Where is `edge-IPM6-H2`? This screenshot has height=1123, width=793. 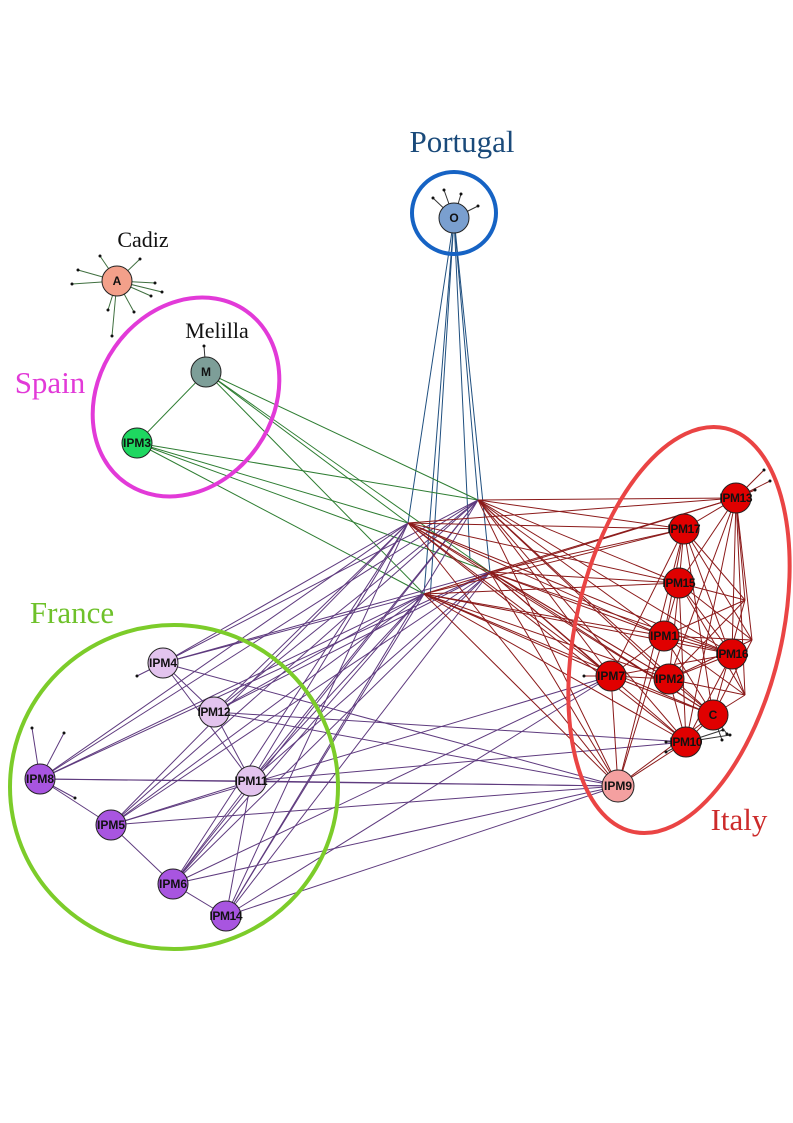 edge-IPM6-H2 is located at coordinates (290, 703).